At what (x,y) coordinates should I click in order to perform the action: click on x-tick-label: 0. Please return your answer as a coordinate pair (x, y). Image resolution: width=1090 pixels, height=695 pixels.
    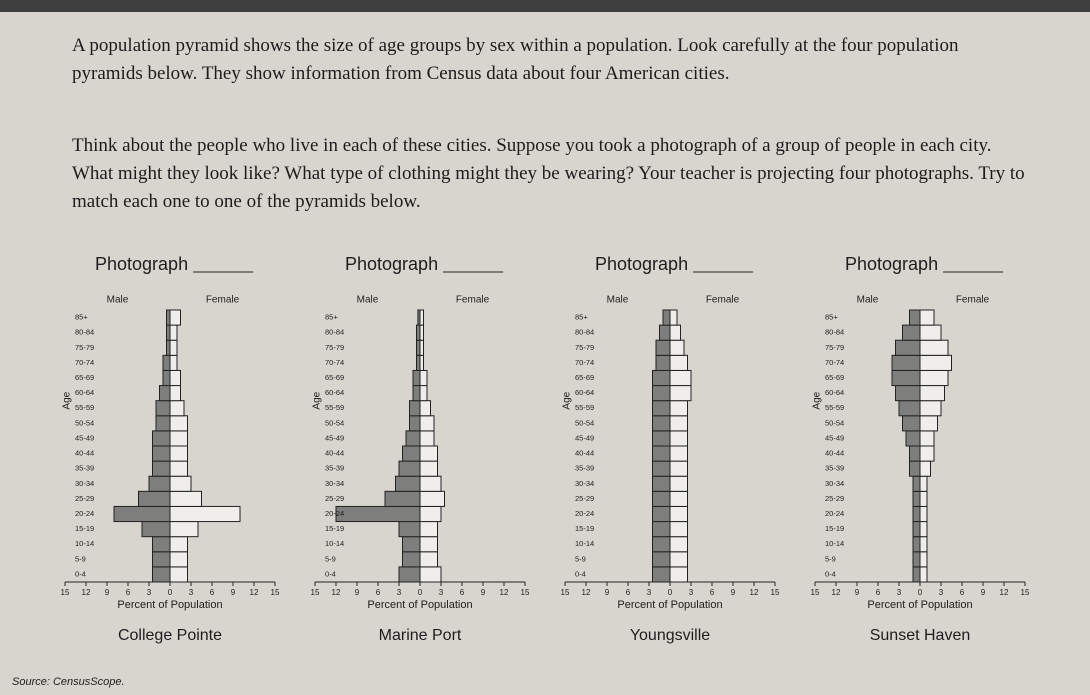
    Looking at the image, I should click on (170, 592).